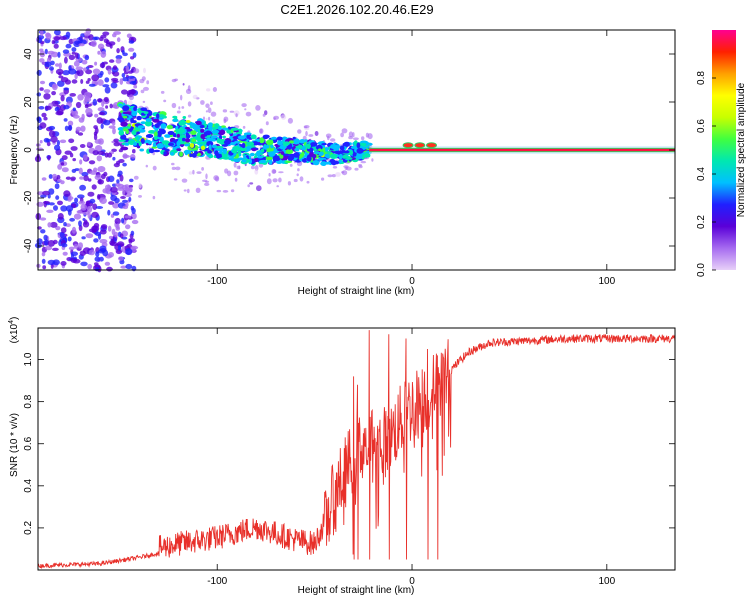 Image resolution: width=750 pixels, height=600 pixels. What do you see at coordinates (14, 445) in the screenshot?
I see `snr-y-label: SNR (10 * v/v)` at bounding box center [14, 445].